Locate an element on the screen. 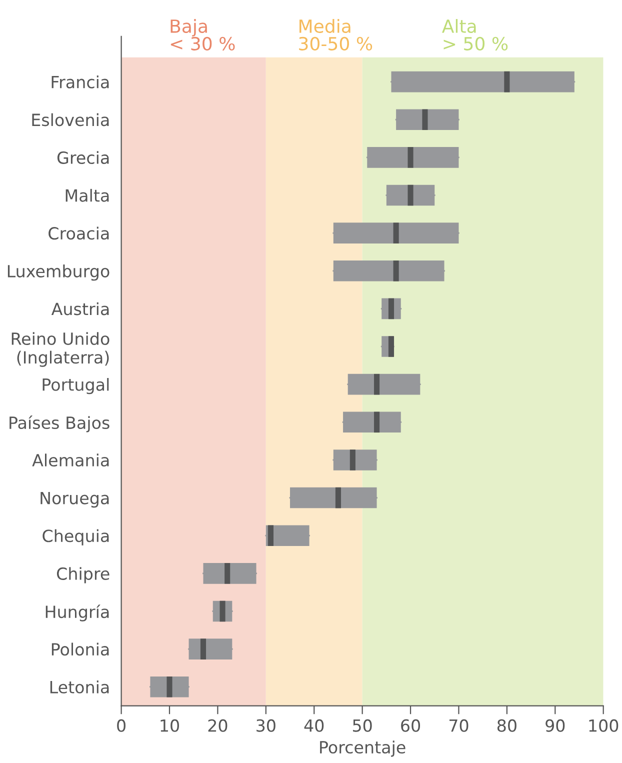 The image size is (622, 763). y-tick-label: Grecia is located at coordinates (83, 157).